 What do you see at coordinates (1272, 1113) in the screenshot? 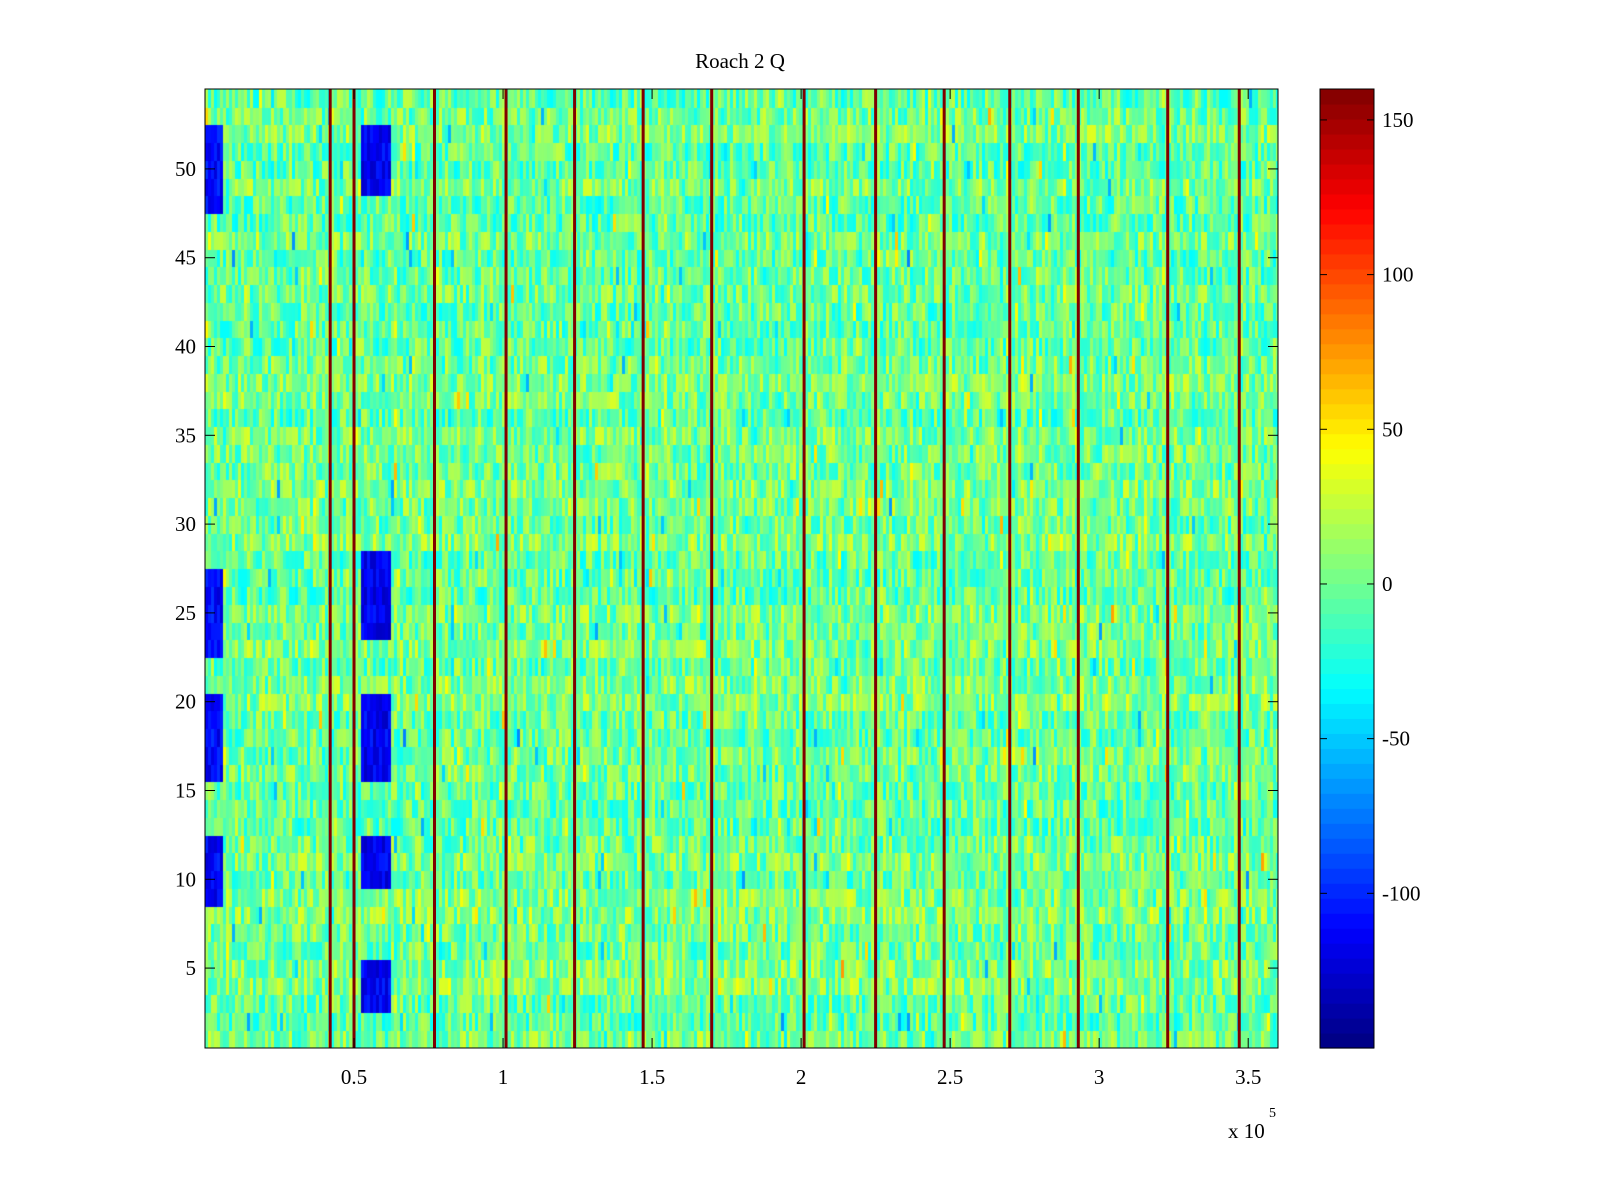
I see `x-exponent-value: 5` at bounding box center [1272, 1113].